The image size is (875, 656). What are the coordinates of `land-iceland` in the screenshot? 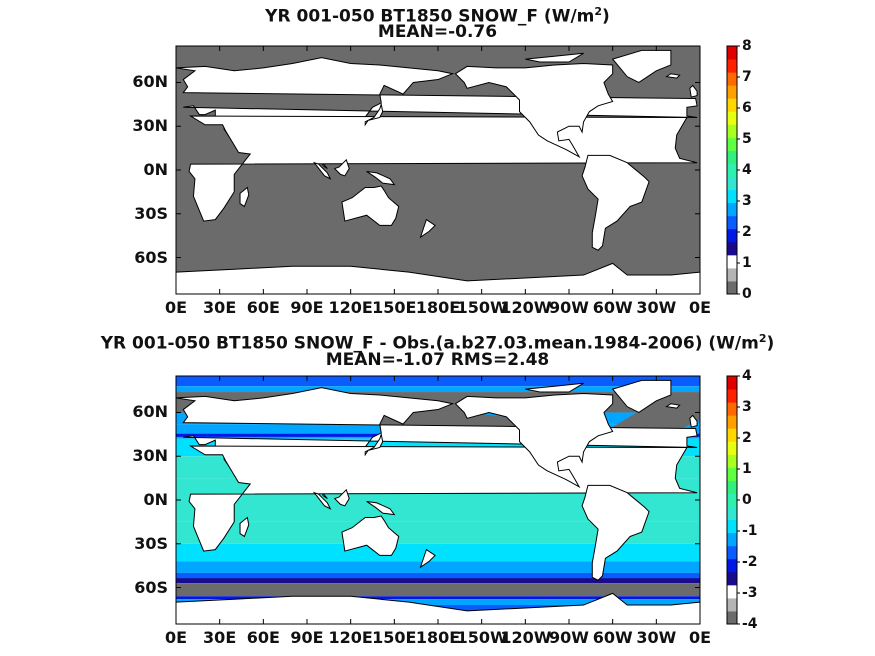 It's located at (673, 76).